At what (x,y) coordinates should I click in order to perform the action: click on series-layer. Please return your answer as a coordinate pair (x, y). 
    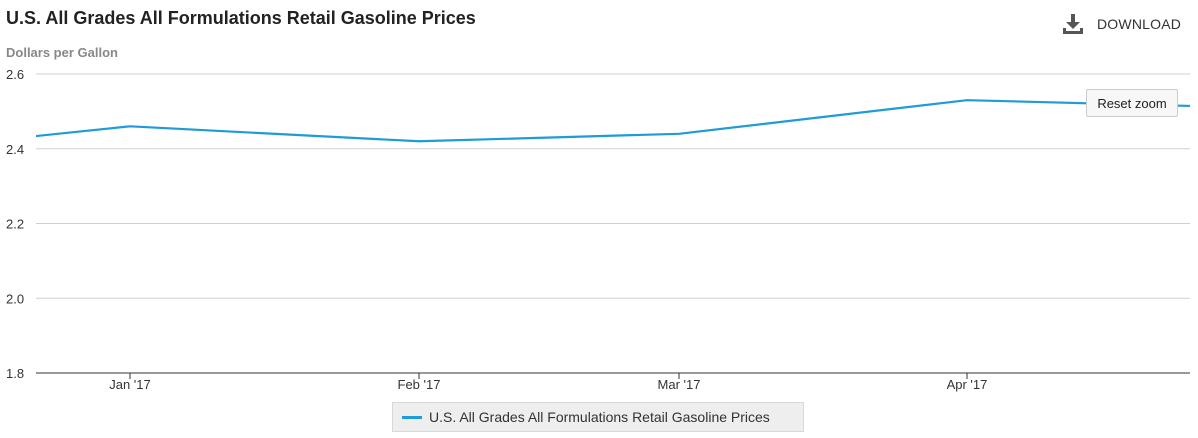
    Looking at the image, I should click on (599, 127).